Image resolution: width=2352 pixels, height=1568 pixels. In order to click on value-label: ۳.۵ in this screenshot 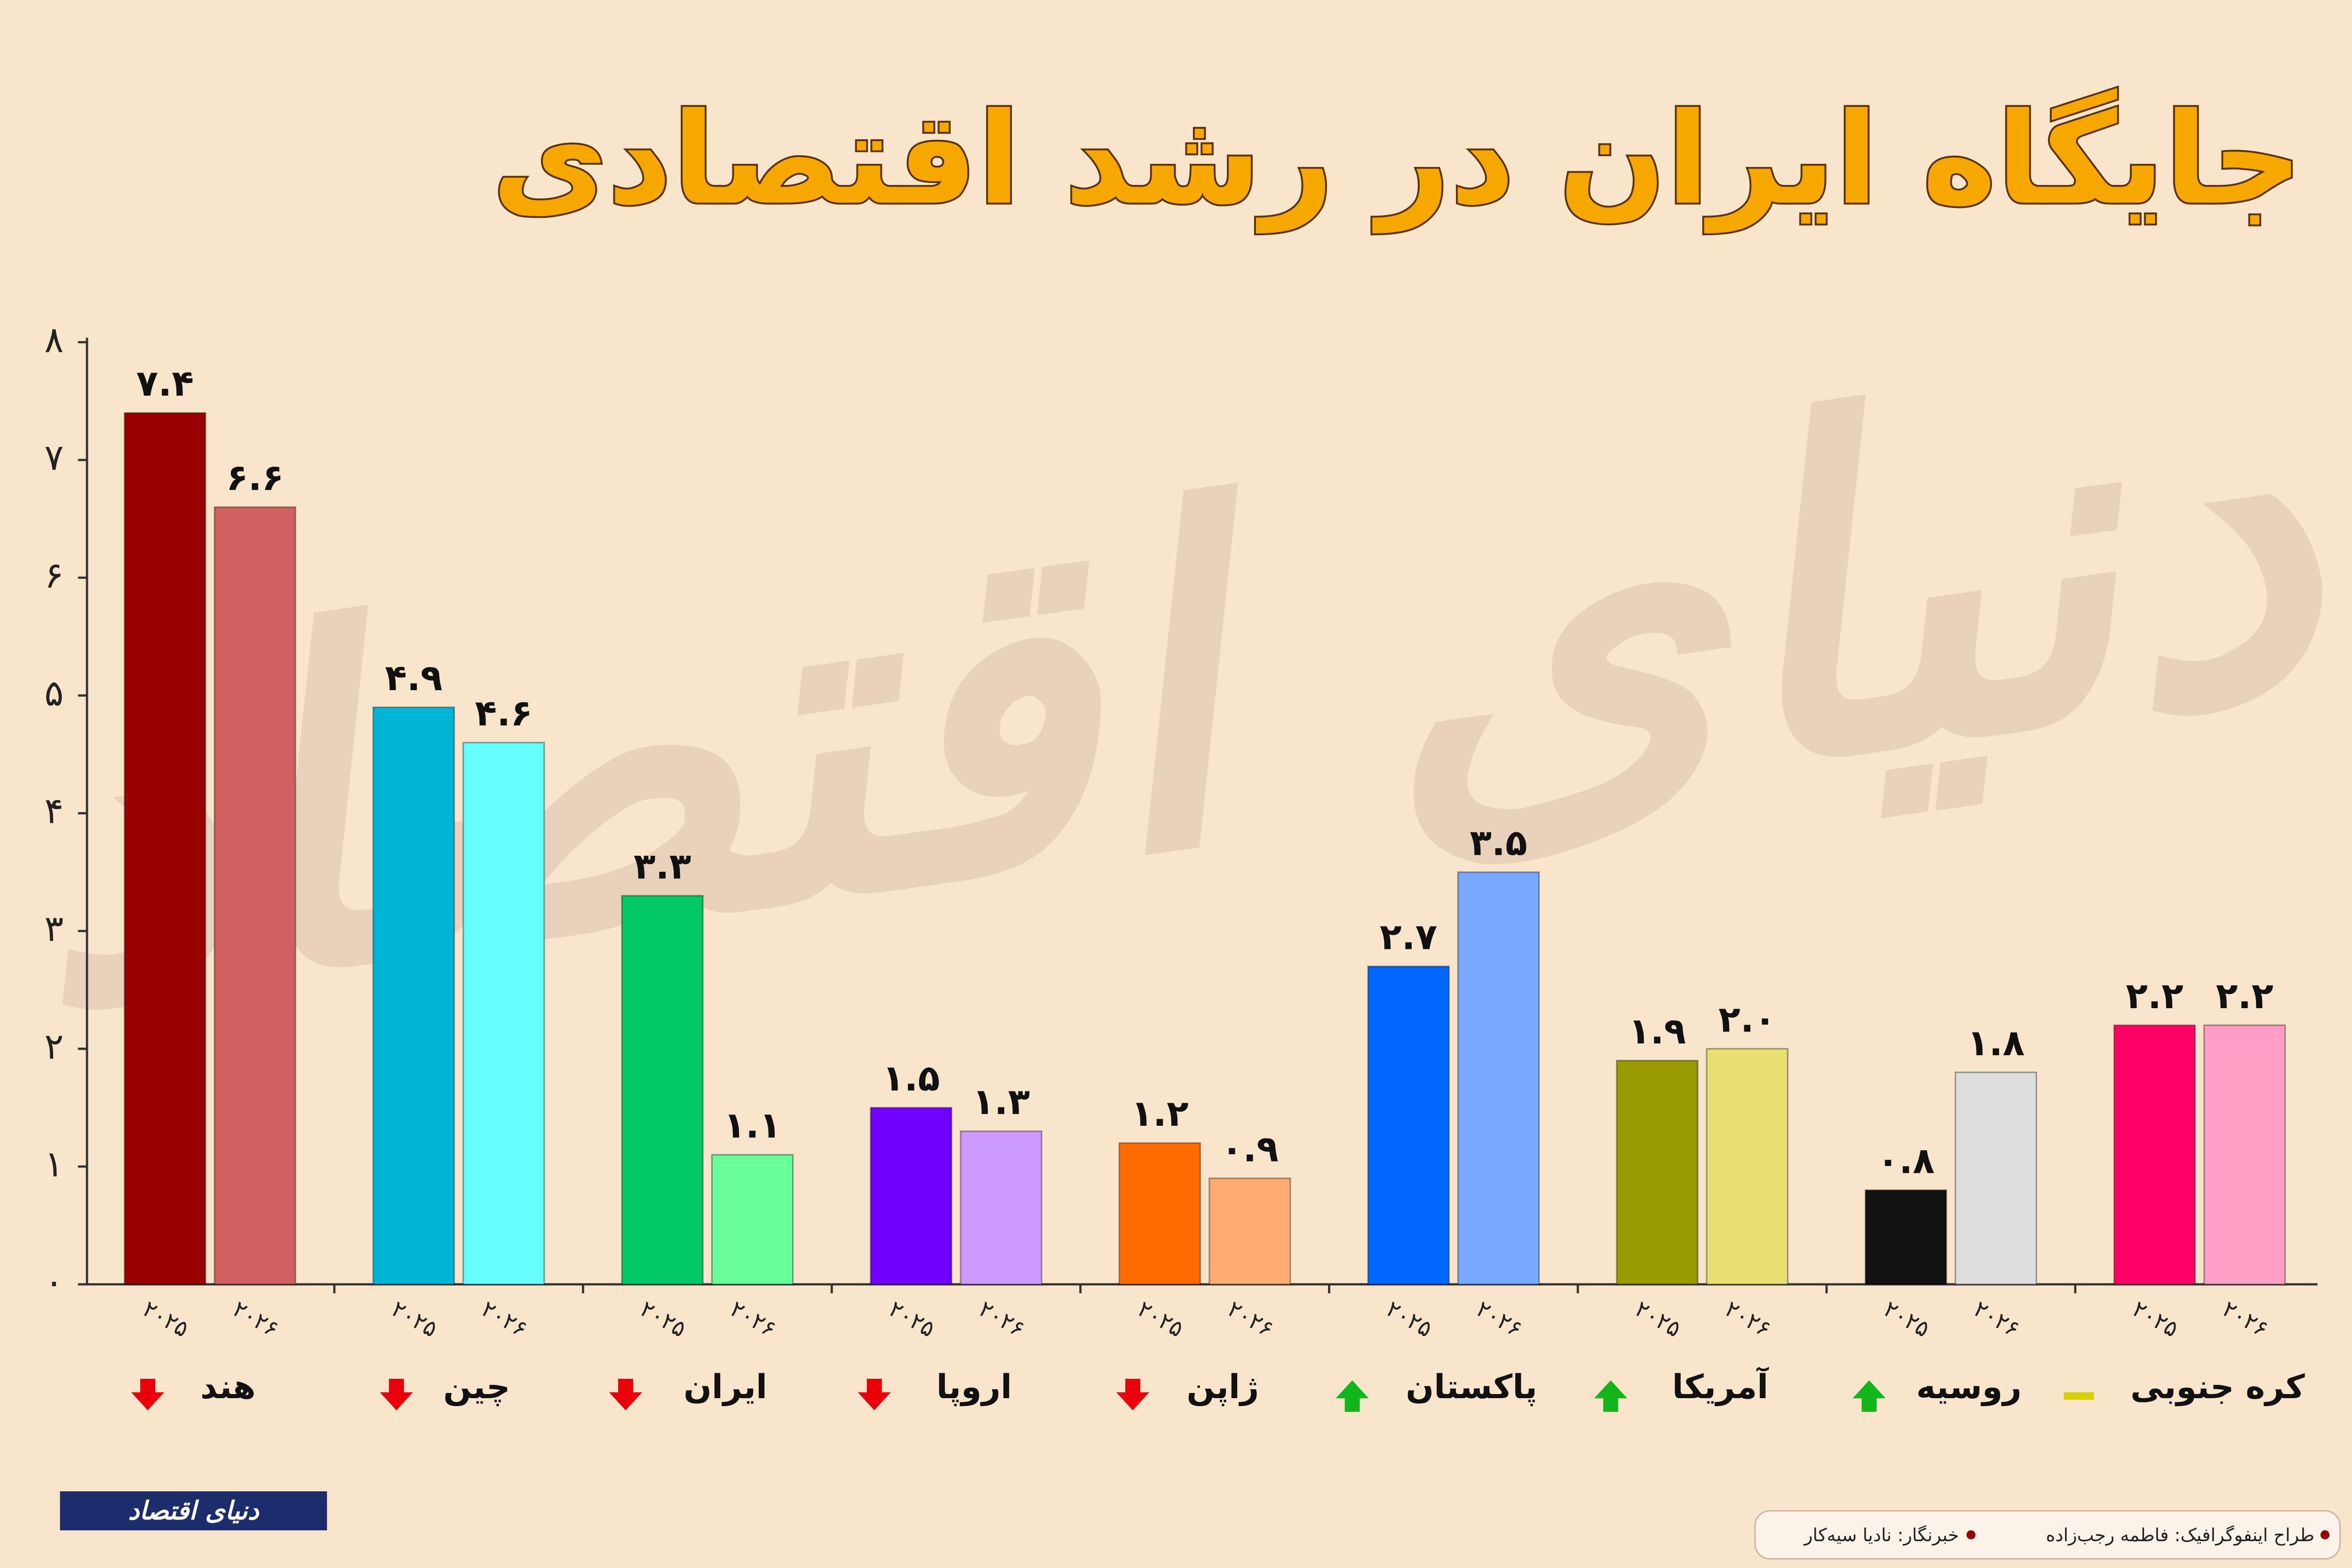, I will do `click(1498, 843)`.